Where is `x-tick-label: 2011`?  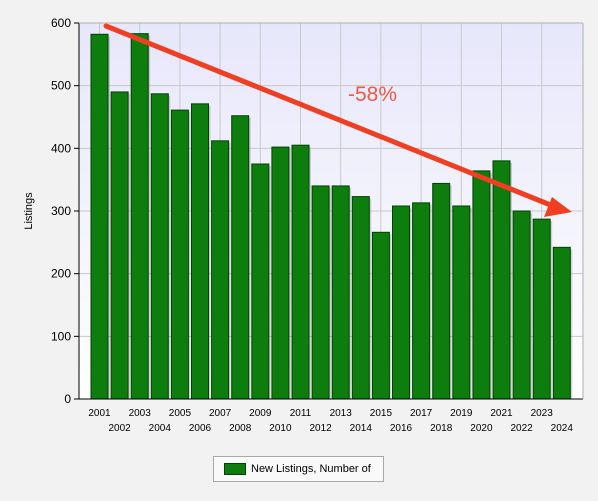 x-tick-label: 2011 is located at coordinates (301, 413).